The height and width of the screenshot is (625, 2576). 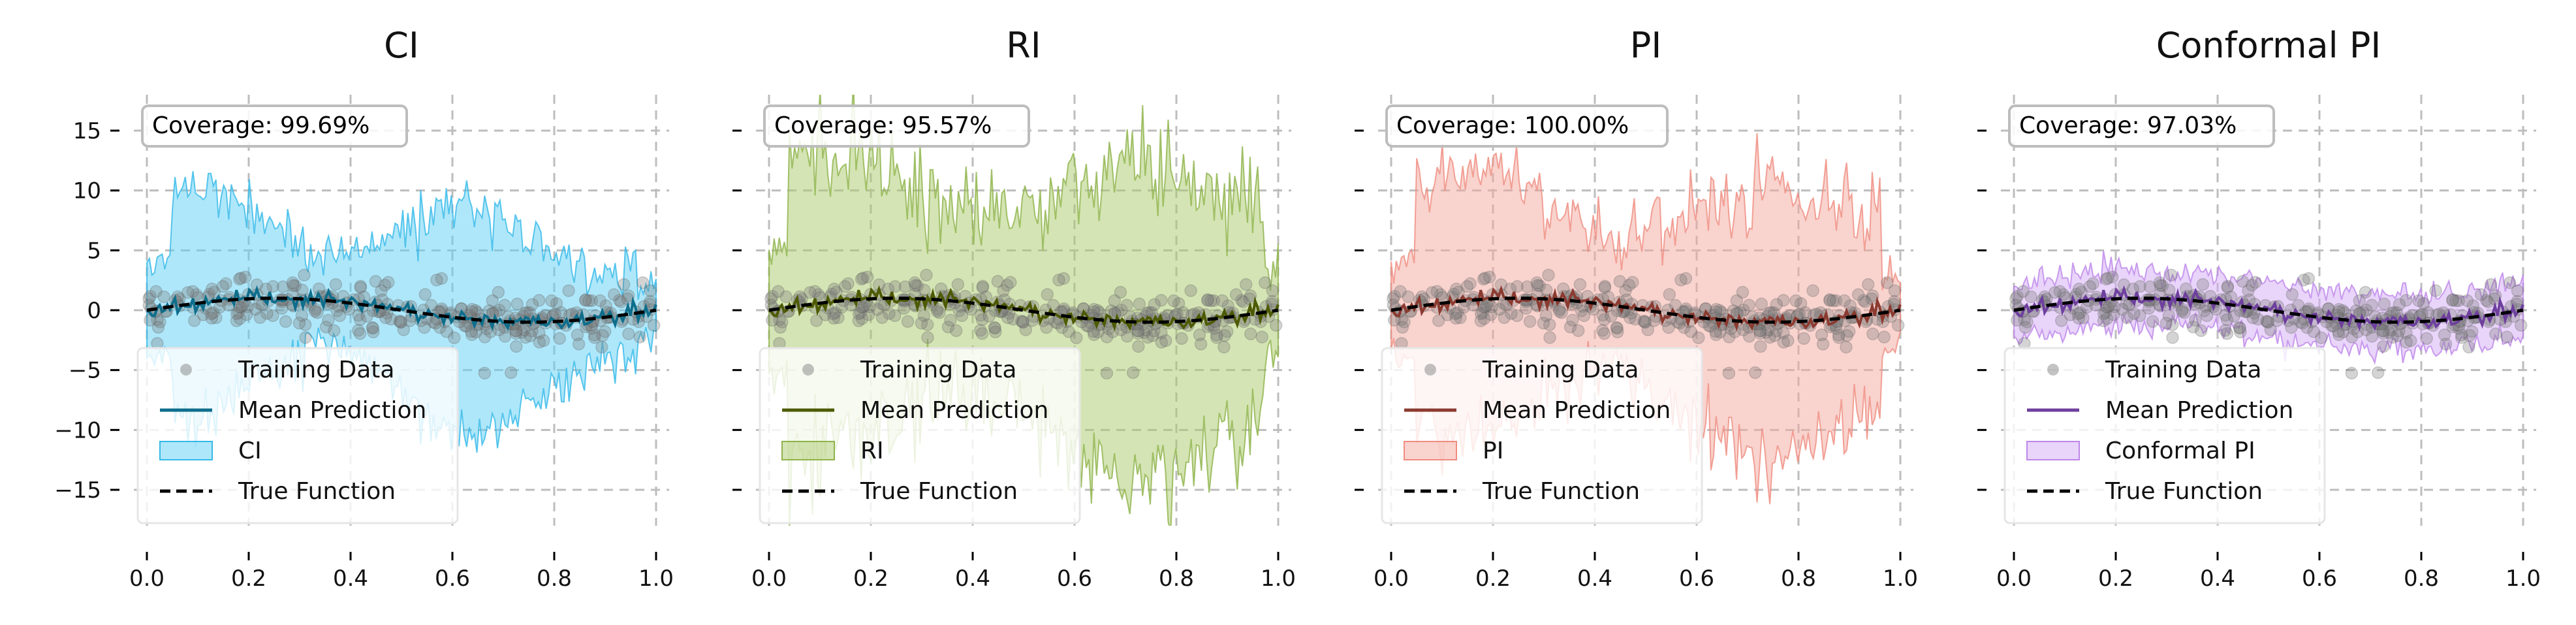 I want to click on chart-title: PI, so click(x=1646, y=45).